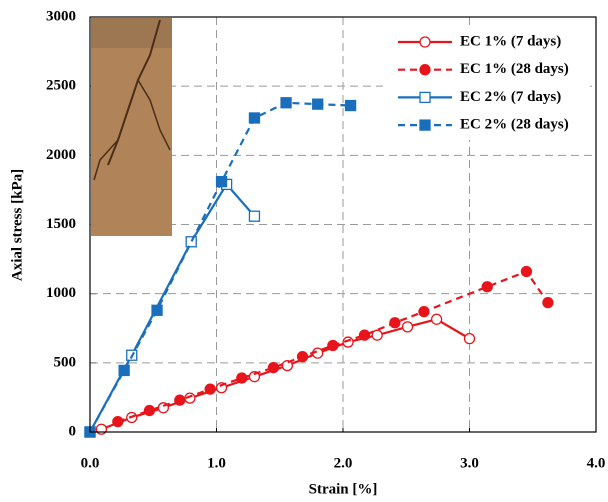  I want to click on x-tick-label: 1.0, so click(216, 463).